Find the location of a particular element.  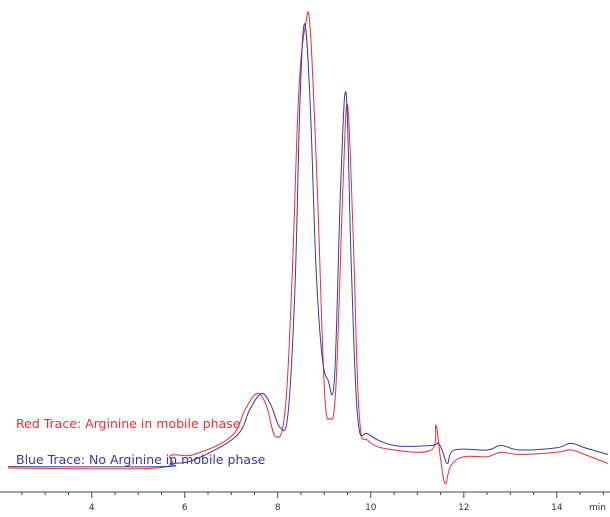

x-tick-label: 6 is located at coordinates (185, 508).